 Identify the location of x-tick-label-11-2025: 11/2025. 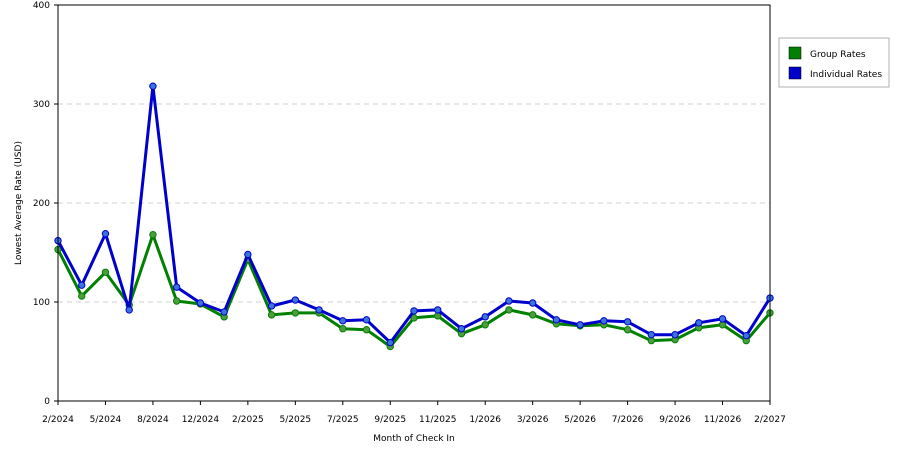
(437, 420).